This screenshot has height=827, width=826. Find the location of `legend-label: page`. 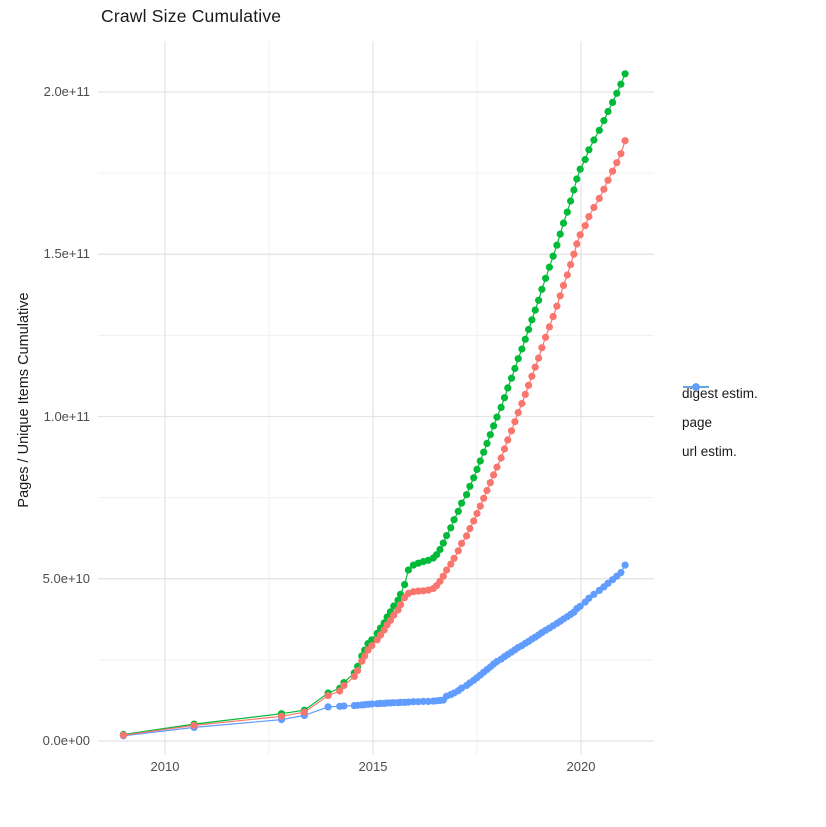

legend-label: page is located at coordinates (697, 422).